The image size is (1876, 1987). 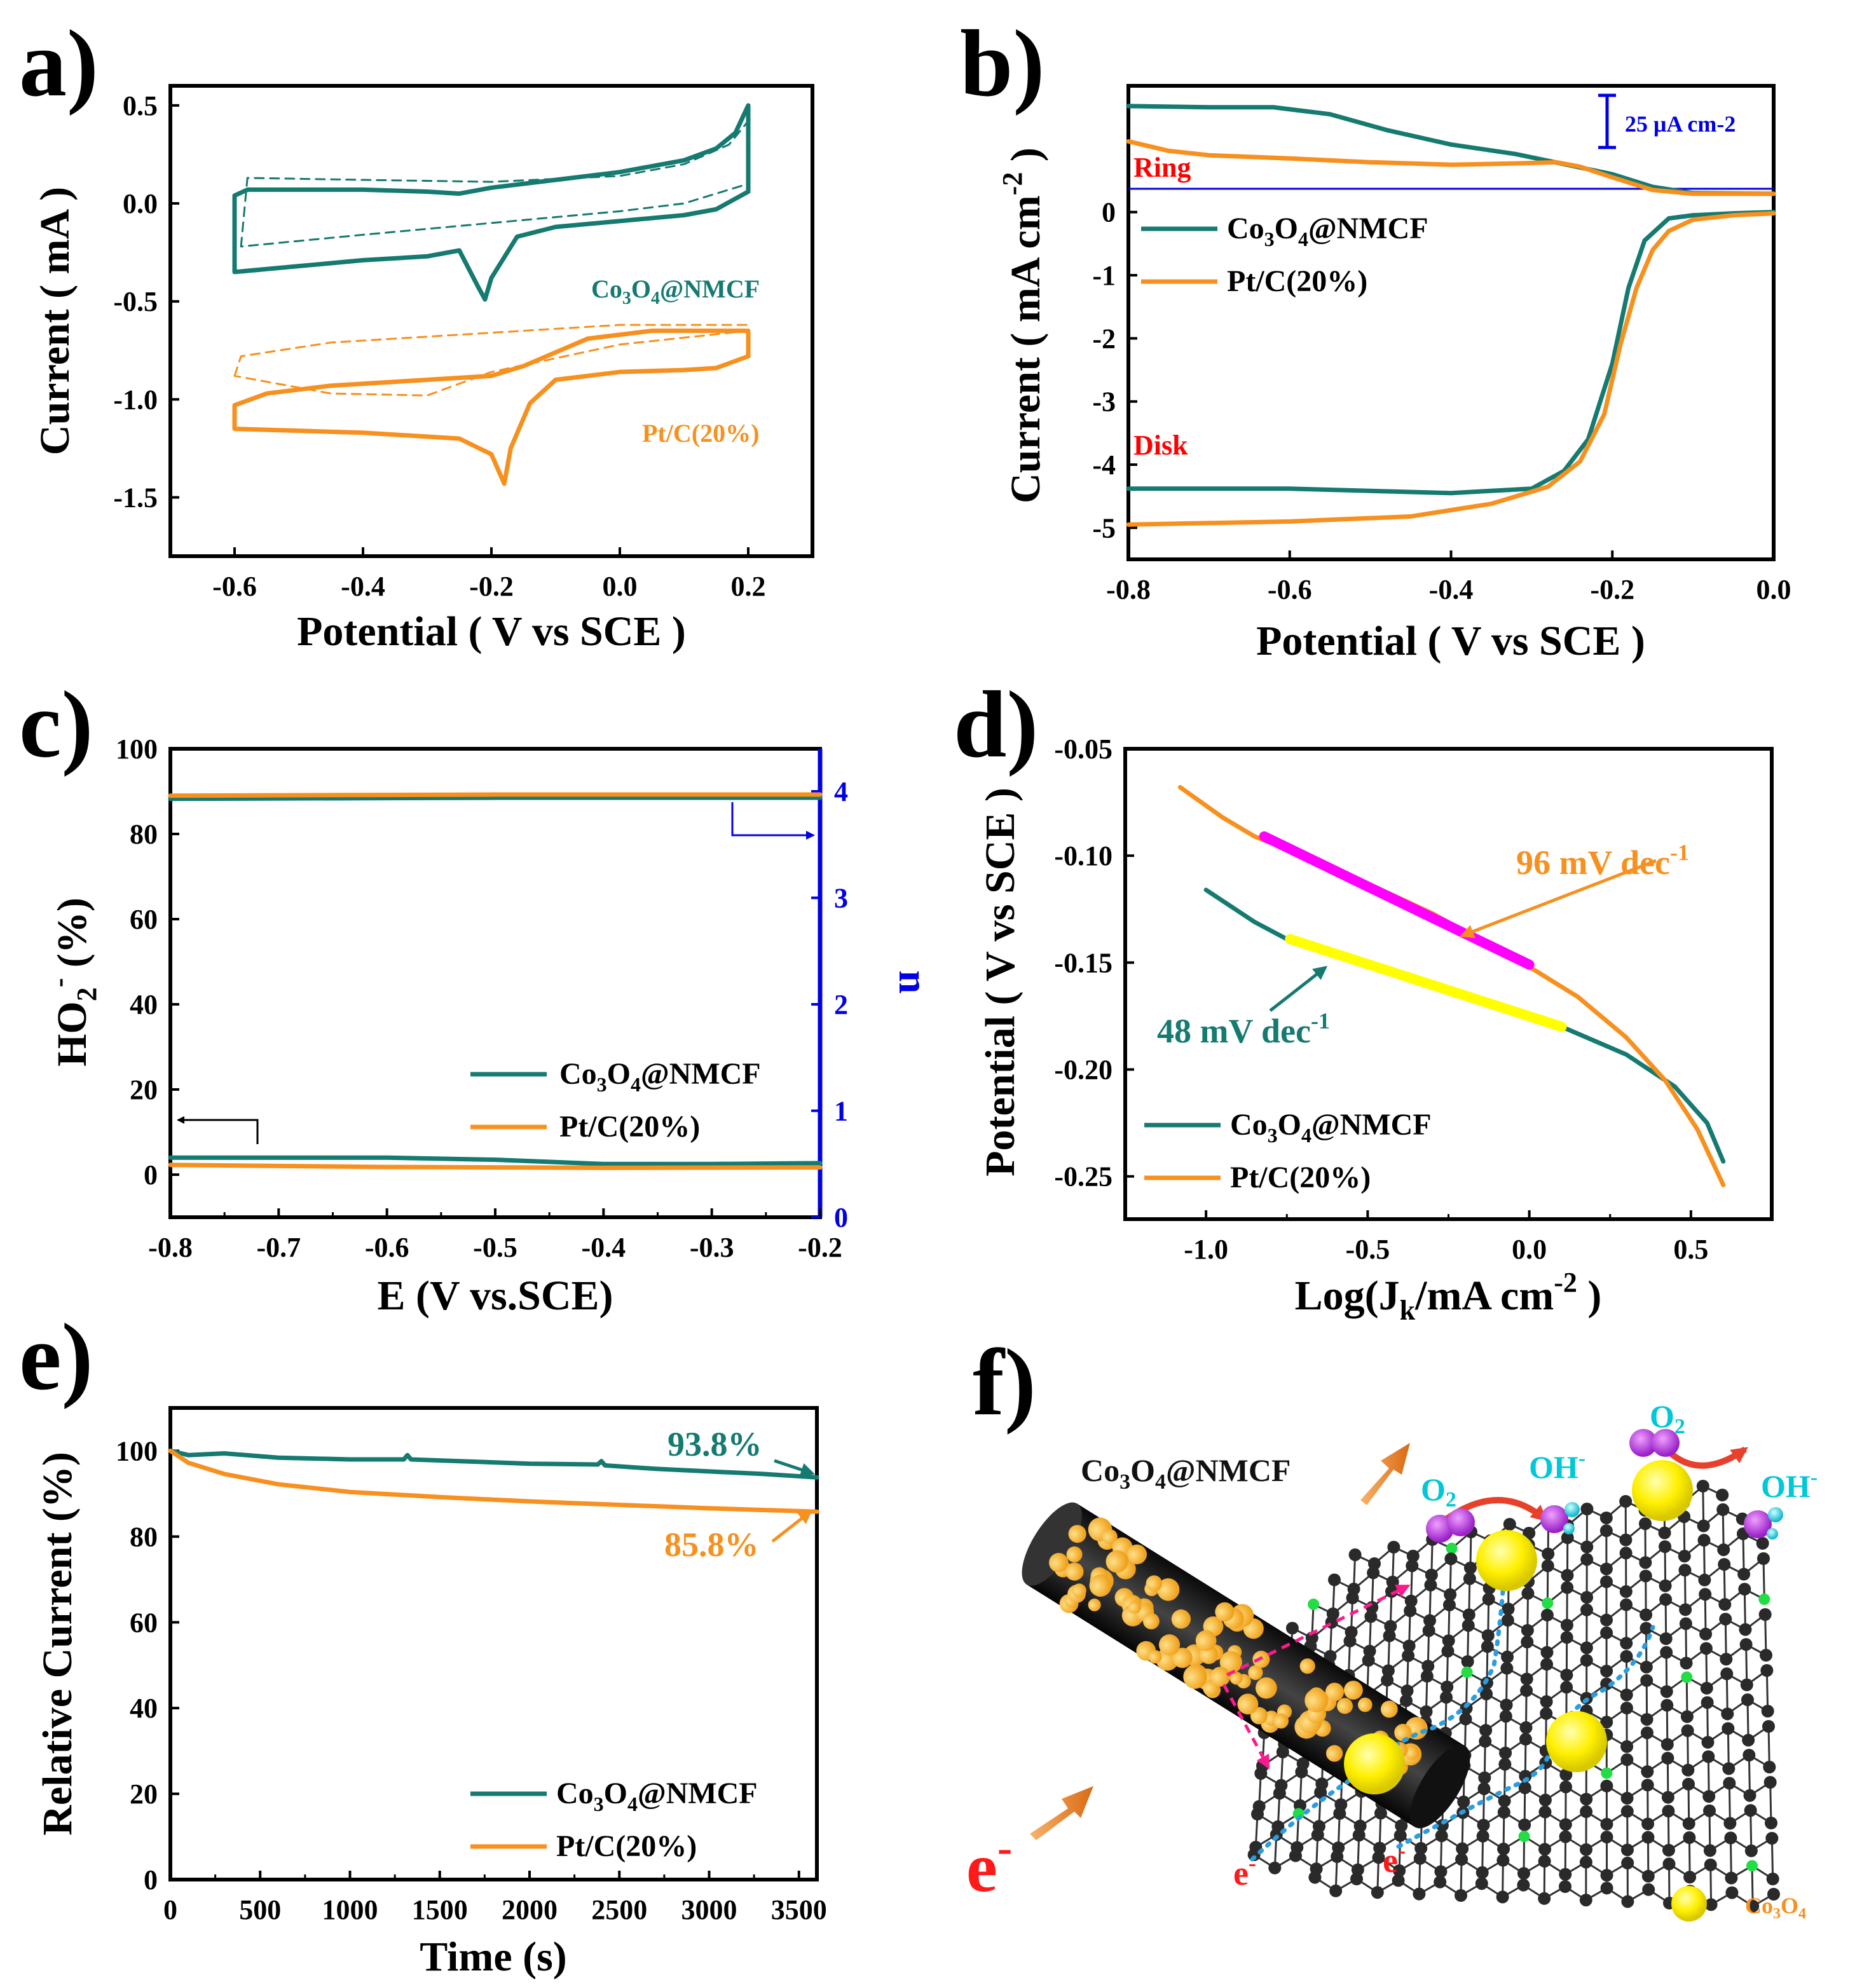 I want to click on o2-molecule-right, so click(x=1655, y=1443).